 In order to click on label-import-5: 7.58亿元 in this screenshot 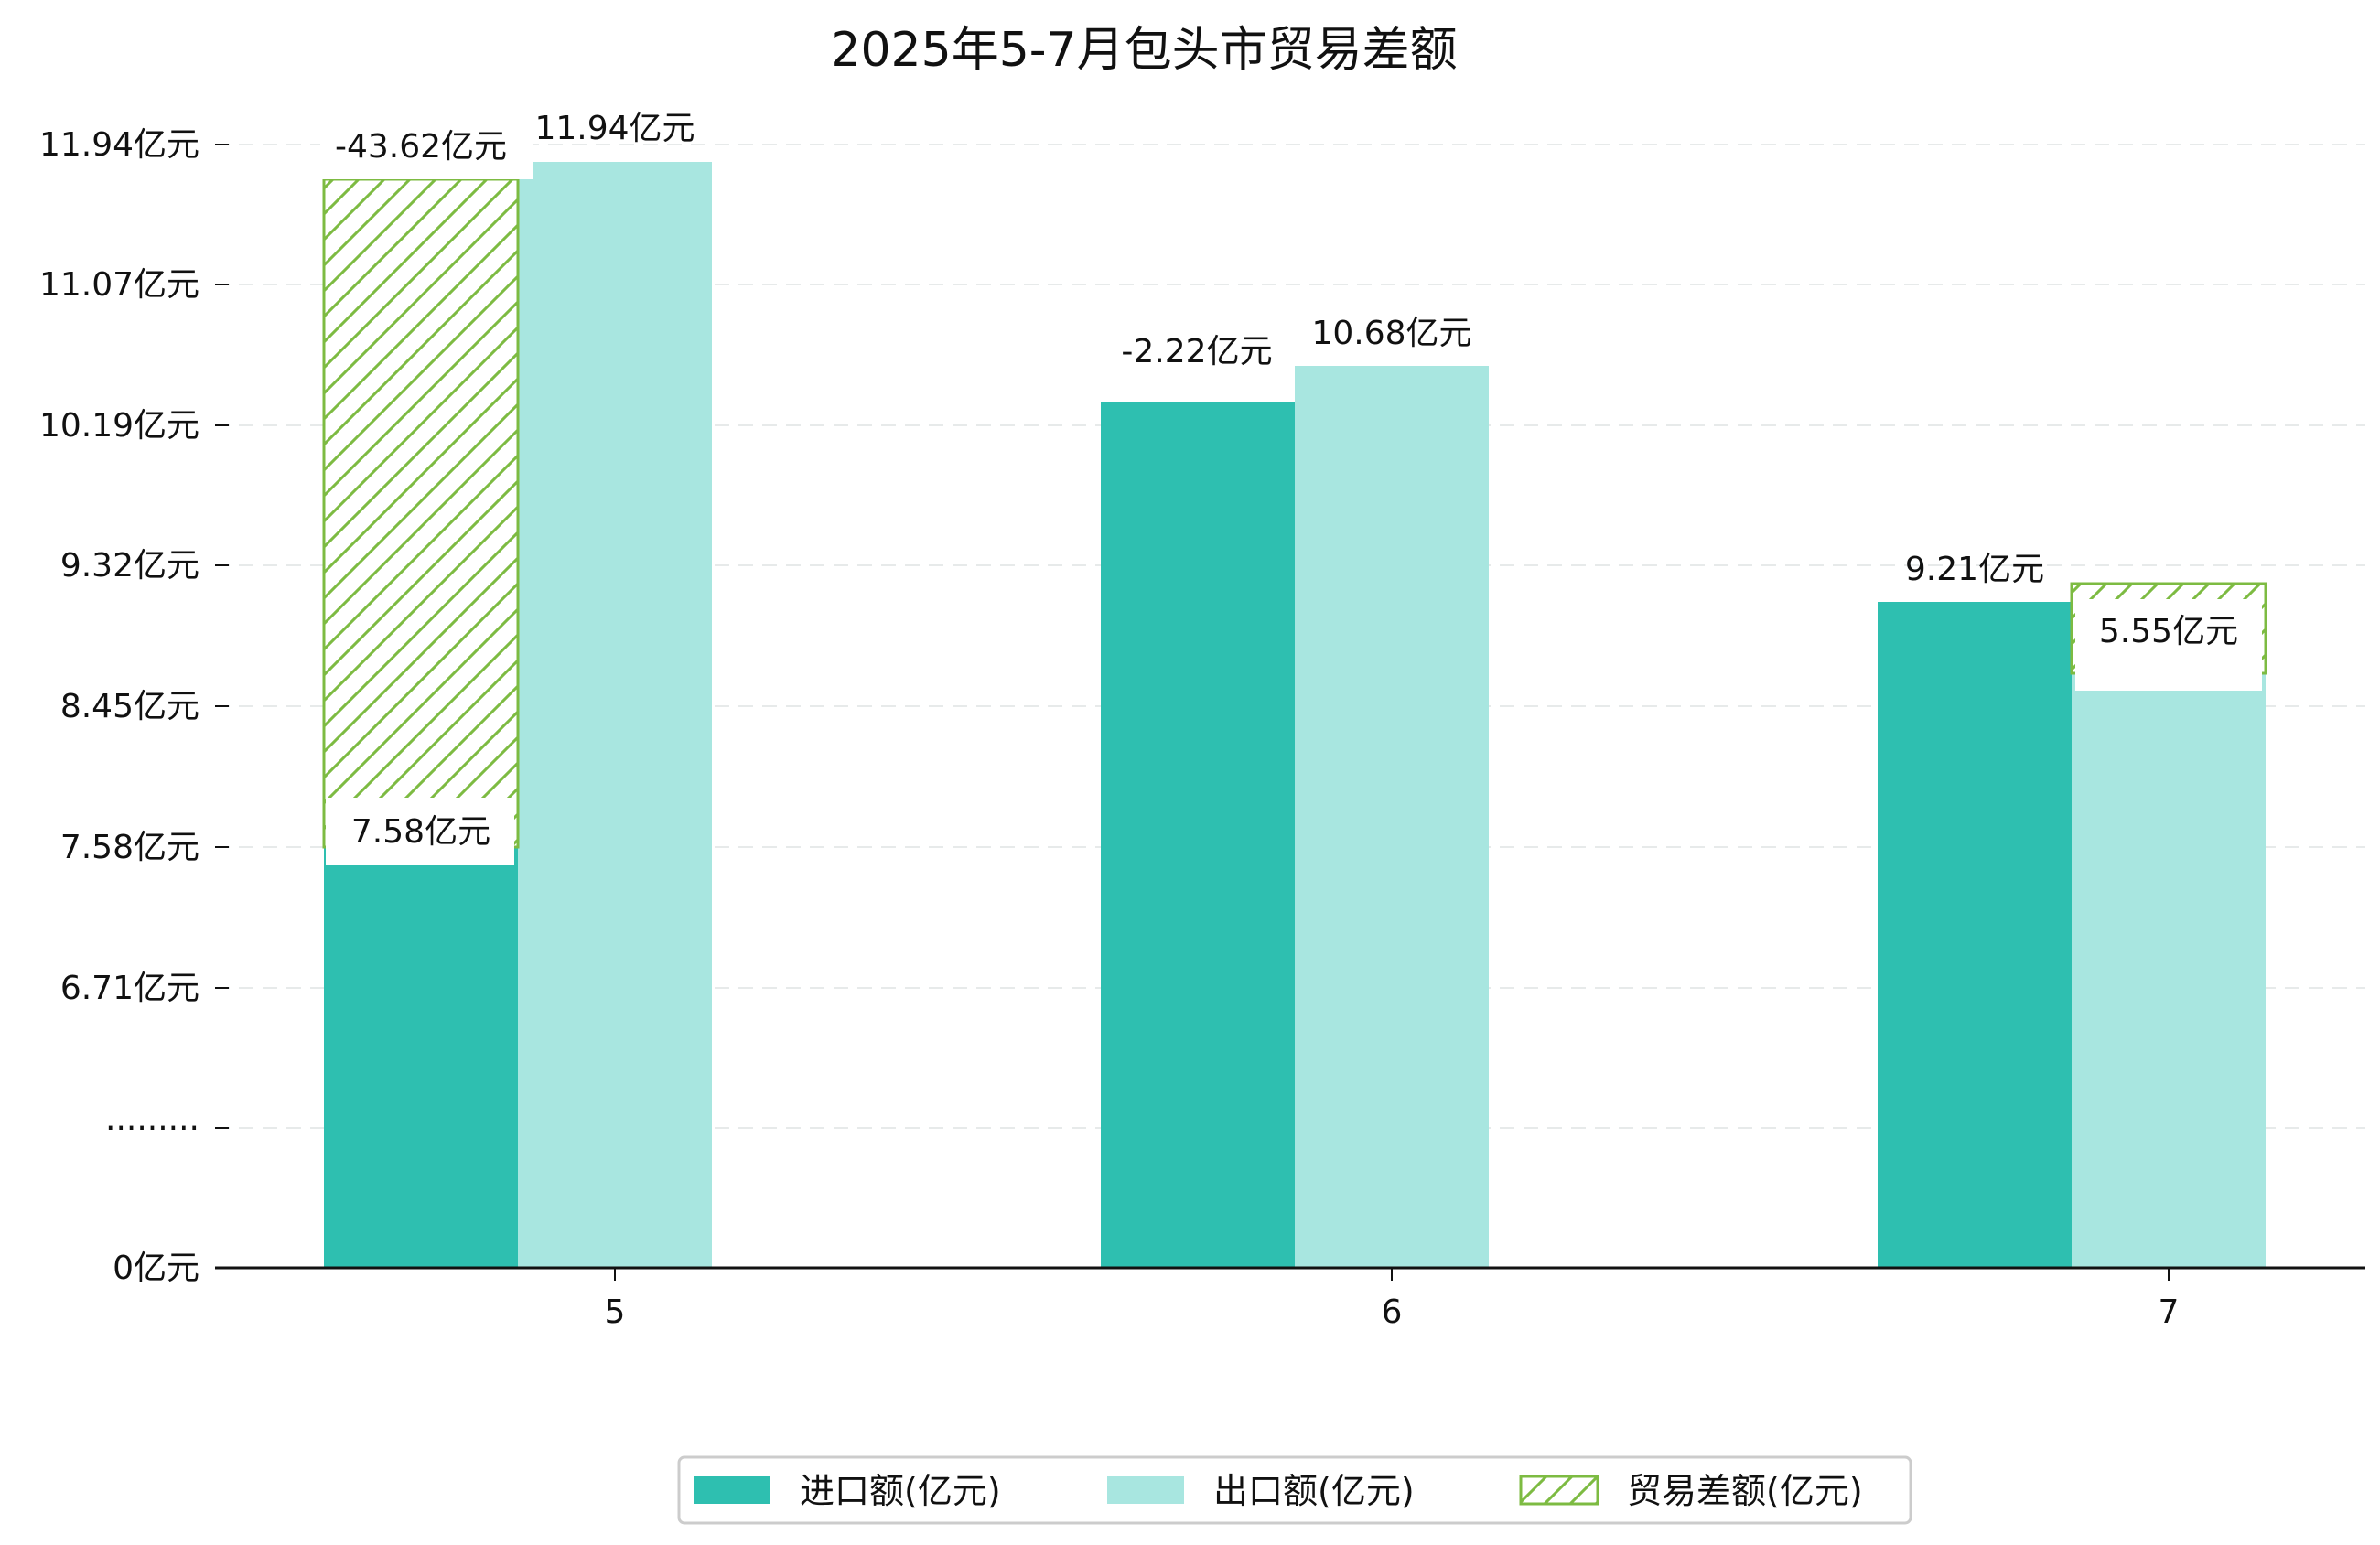, I will do `click(420, 832)`.